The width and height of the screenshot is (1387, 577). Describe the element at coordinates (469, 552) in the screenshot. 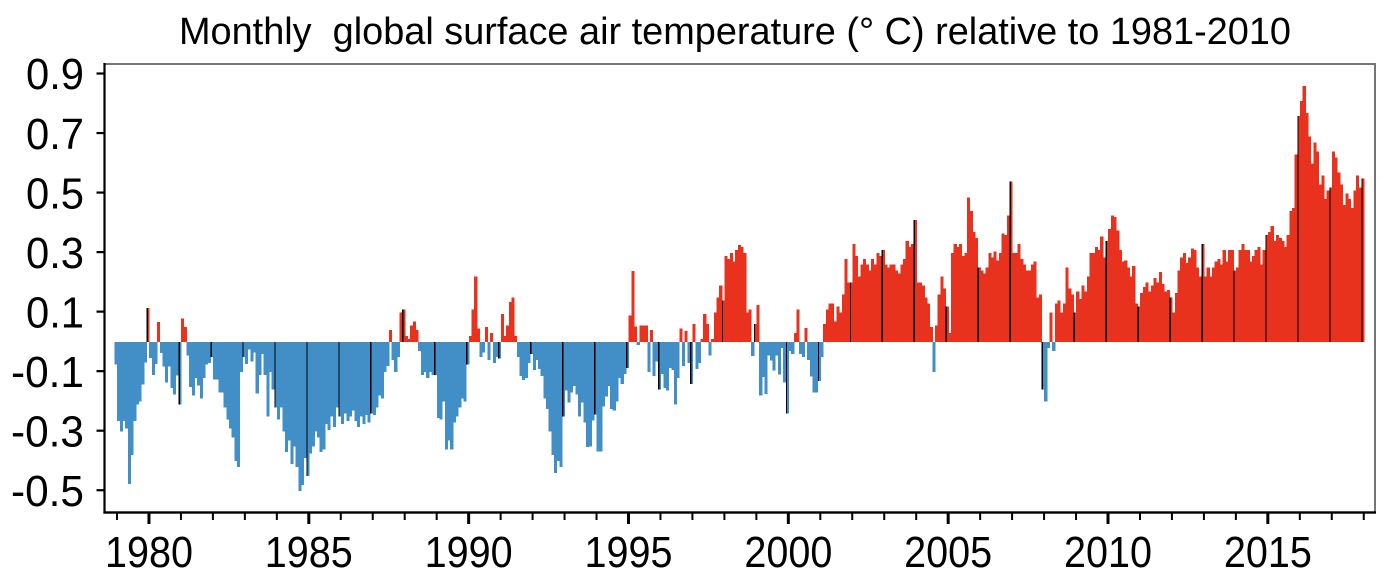

I see `svg-text: 1990` at that location.